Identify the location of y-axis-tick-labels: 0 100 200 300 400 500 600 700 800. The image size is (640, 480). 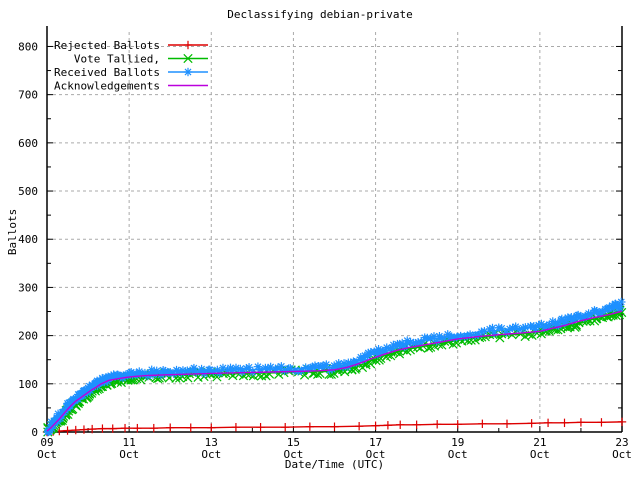
(28, 239).